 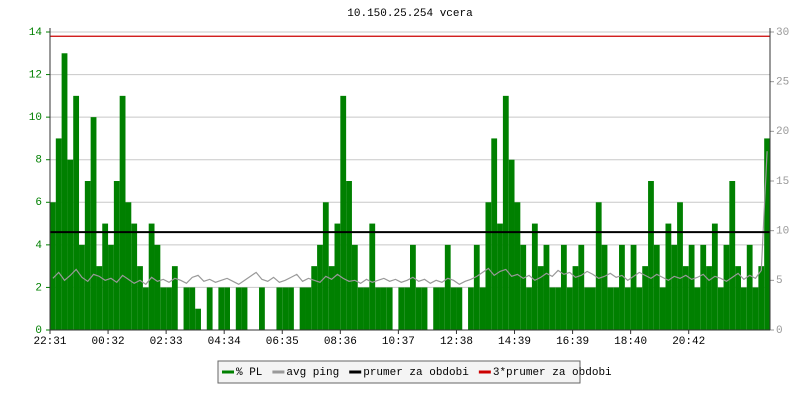 What do you see at coordinates (38, 203) in the screenshot?
I see `y-tick-label: 6` at bounding box center [38, 203].